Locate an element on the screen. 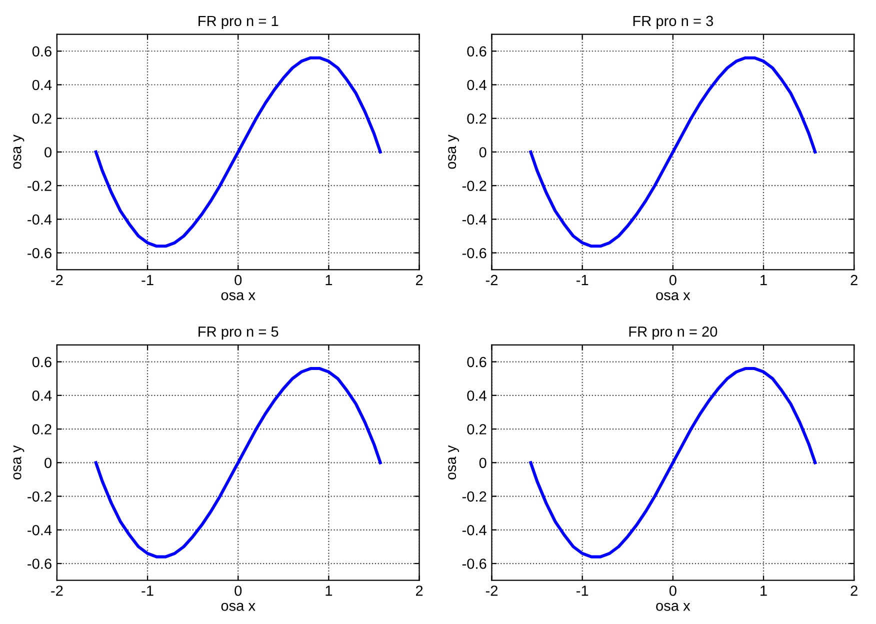 This screenshot has height=624, width=876. chart-title: FR pro n = 5 is located at coordinates (238, 333).